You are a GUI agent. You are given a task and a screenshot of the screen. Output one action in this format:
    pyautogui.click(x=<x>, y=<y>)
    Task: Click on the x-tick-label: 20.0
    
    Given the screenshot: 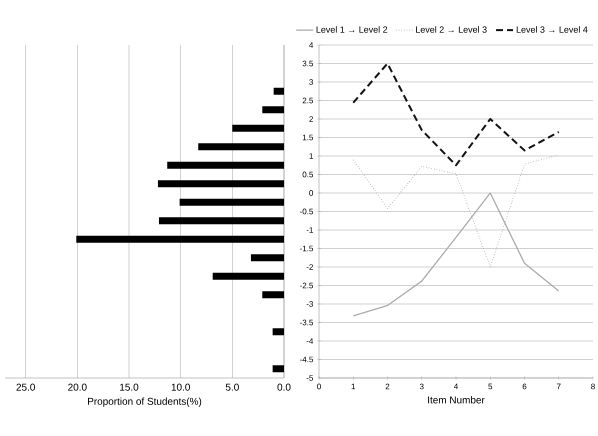 What is the action you would take?
    pyautogui.click(x=77, y=387)
    